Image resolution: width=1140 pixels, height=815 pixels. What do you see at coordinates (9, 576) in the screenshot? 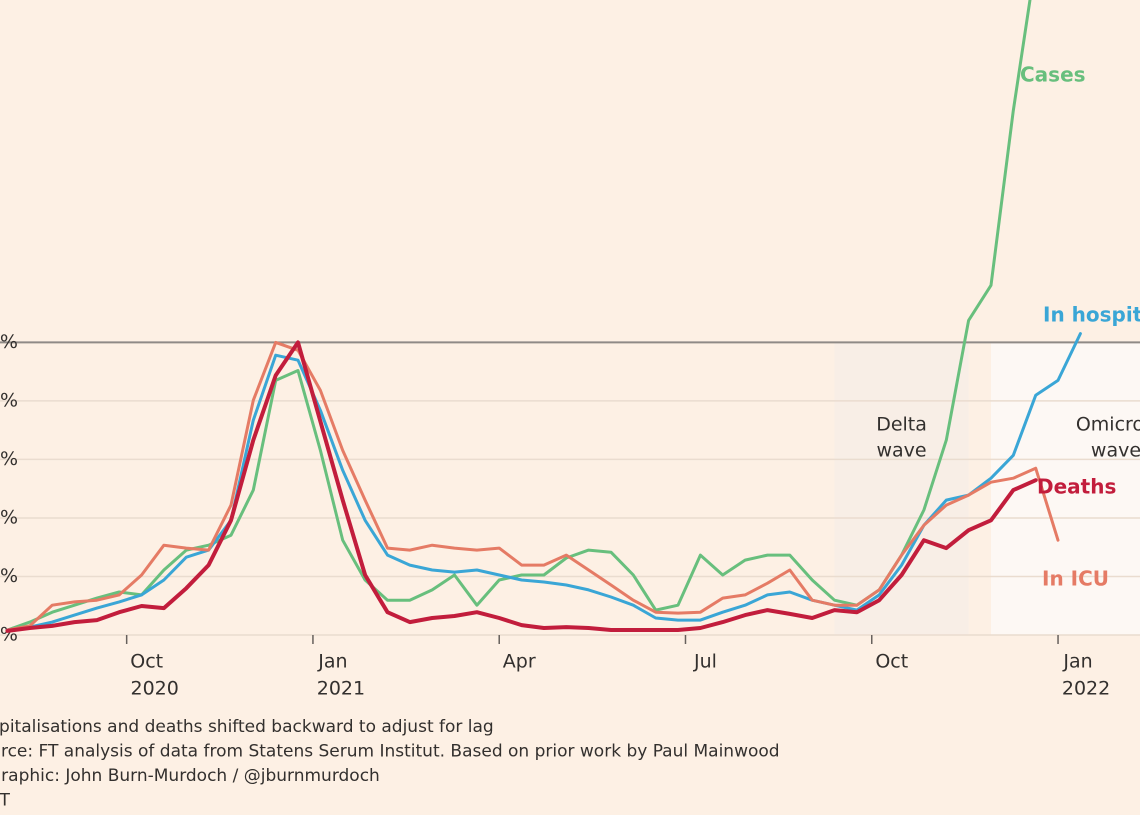
I see `y-tick-label: 20%` at bounding box center [9, 576].